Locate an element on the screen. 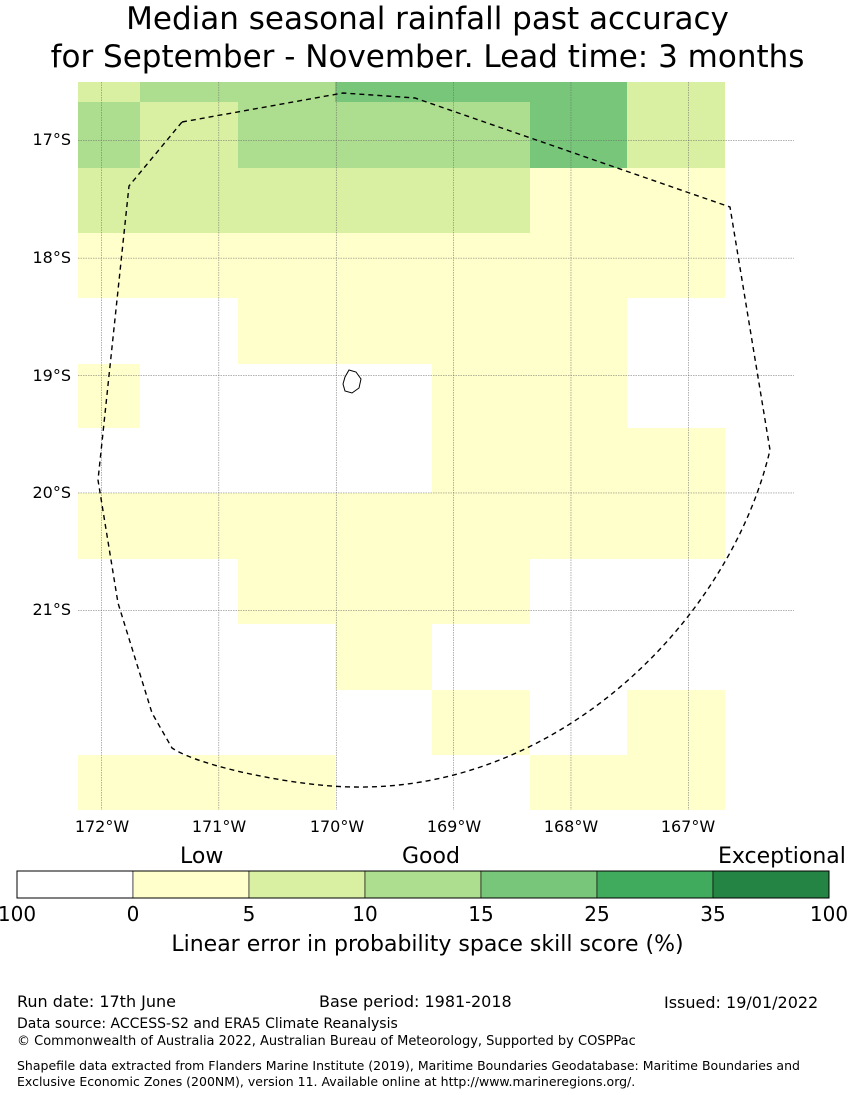 The width and height of the screenshot is (855, 1095). lon-label: 169°W is located at coordinates (454, 826).